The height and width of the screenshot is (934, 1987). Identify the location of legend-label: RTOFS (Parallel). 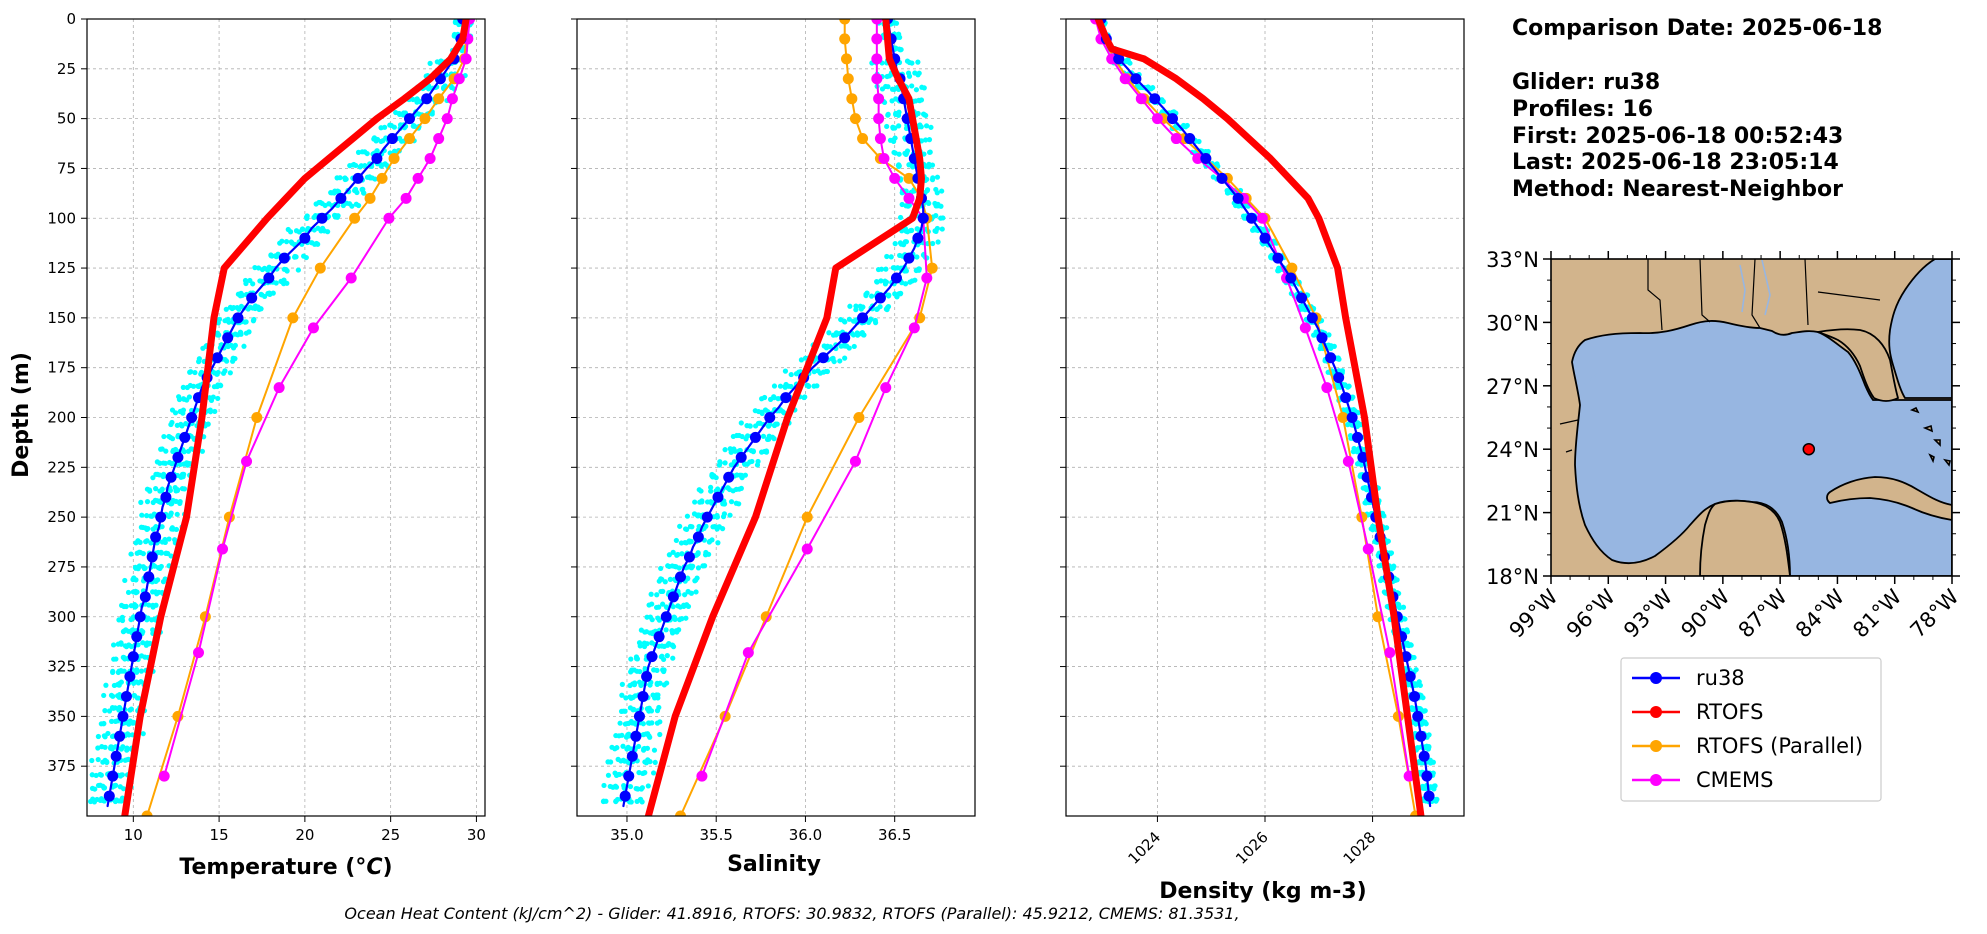
(1779, 746).